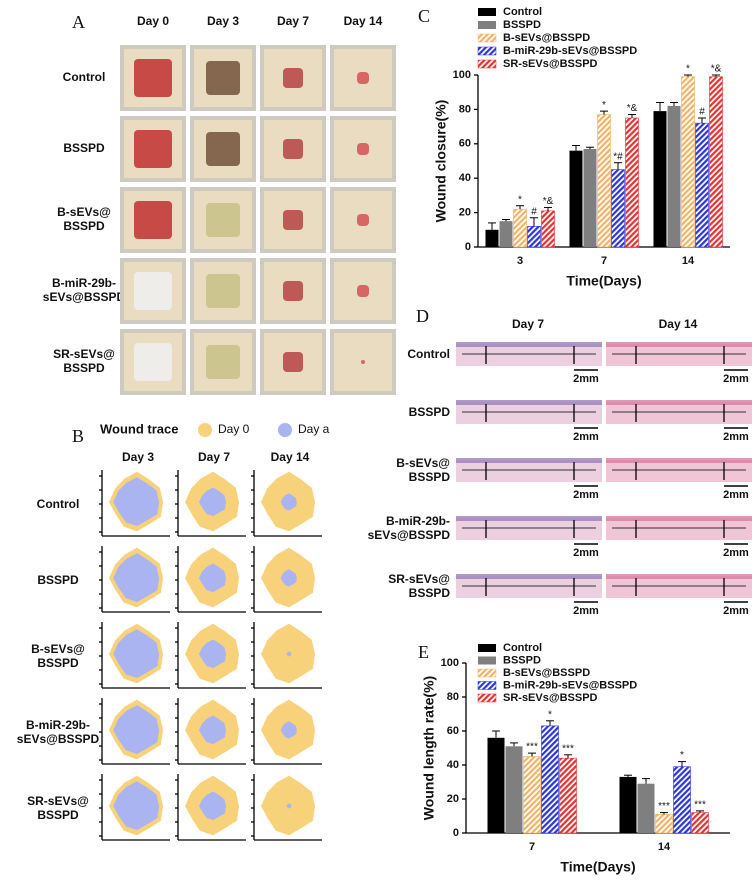 The width and height of the screenshot is (752, 880). What do you see at coordinates (604, 261) in the screenshot?
I see `x-tick-label: 7` at bounding box center [604, 261].